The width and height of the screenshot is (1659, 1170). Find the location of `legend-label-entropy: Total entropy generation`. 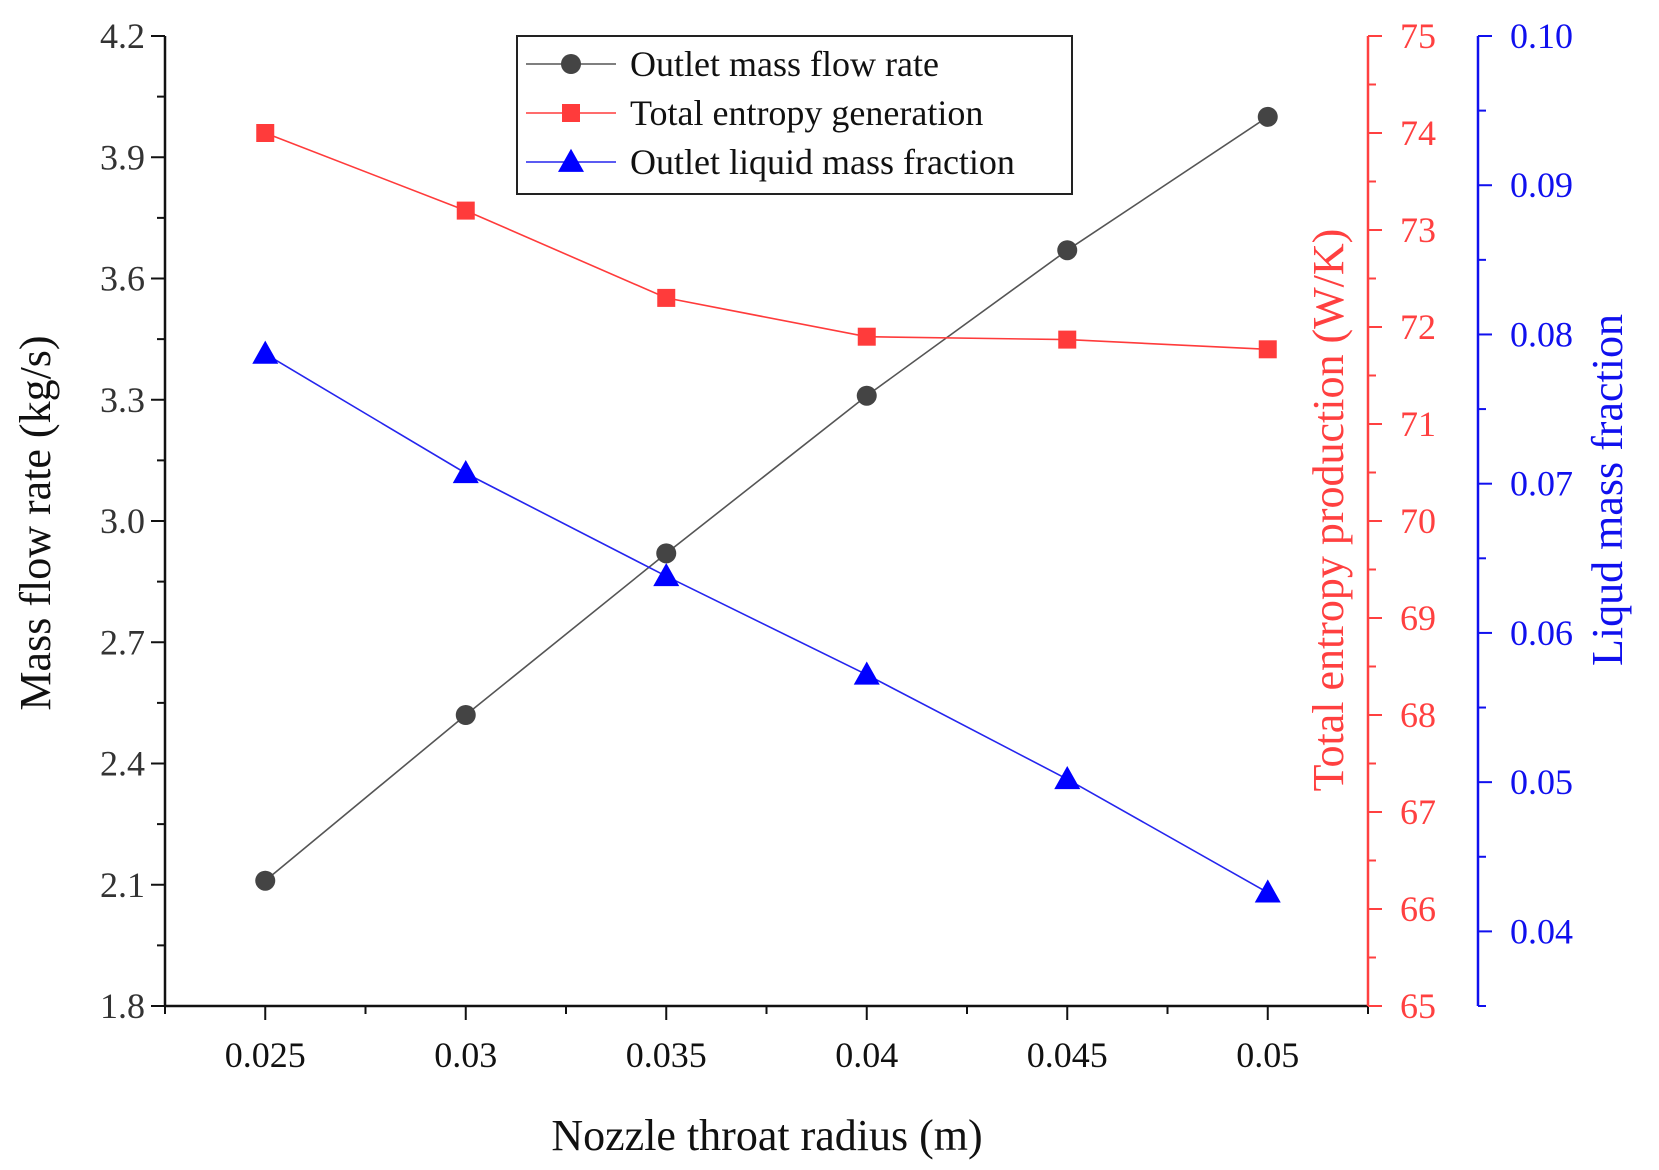

legend-label-entropy: Total entropy generation is located at coordinates (806, 113).